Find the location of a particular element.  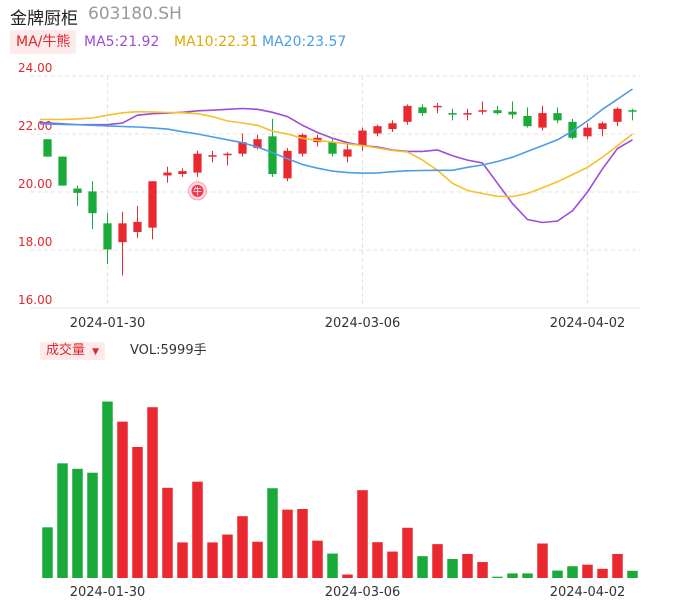

y-tick-label: 18.00 is located at coordinates (35, 242).